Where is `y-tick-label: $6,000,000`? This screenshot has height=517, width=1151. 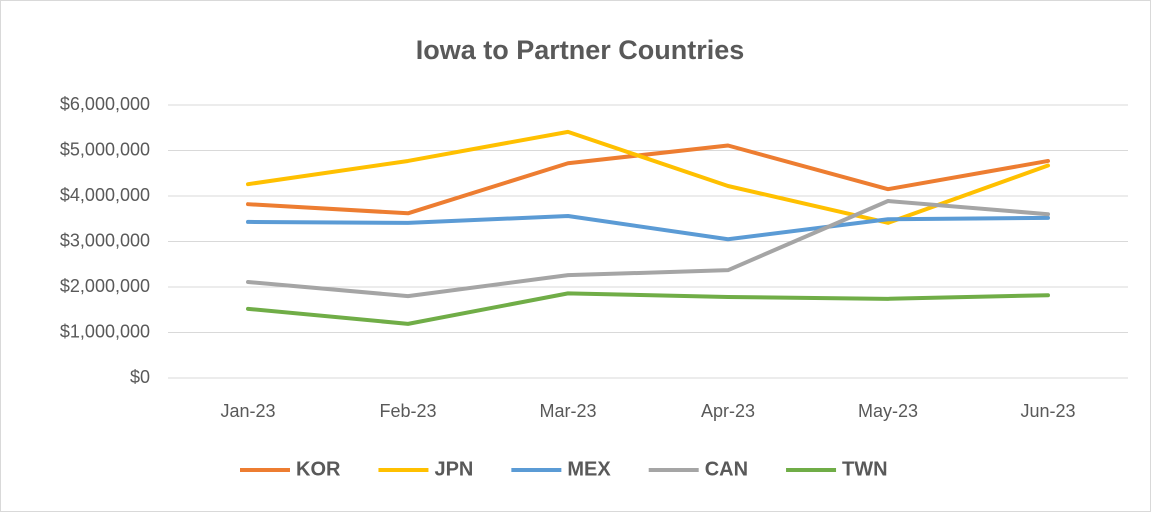
y-tick-label: $6,000,000 is located at coordinates (105, 104).